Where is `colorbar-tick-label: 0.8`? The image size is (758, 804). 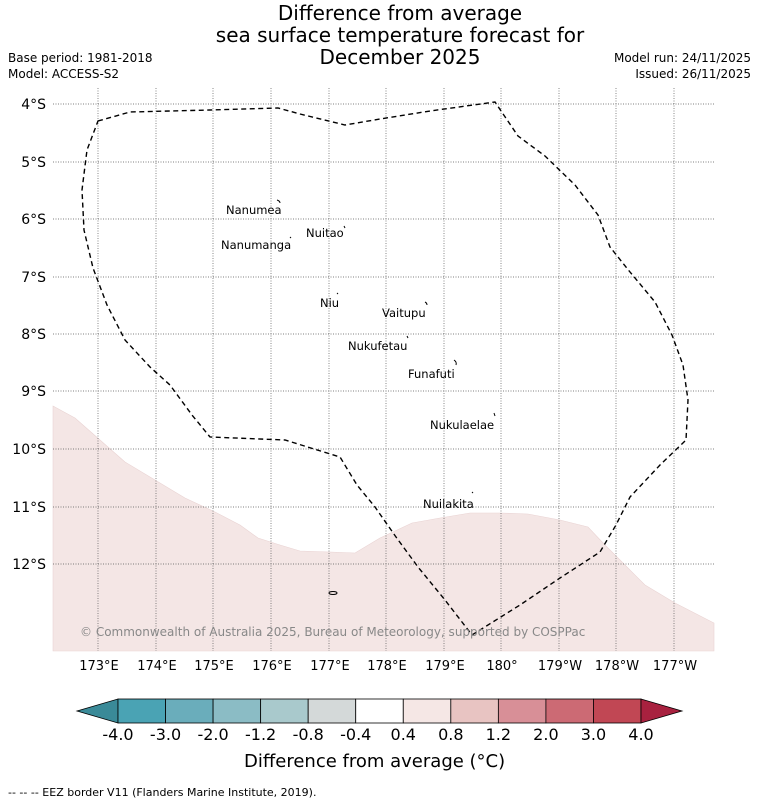 colorbar-tick-label: 0.8 is located at coordinates (450, 734).